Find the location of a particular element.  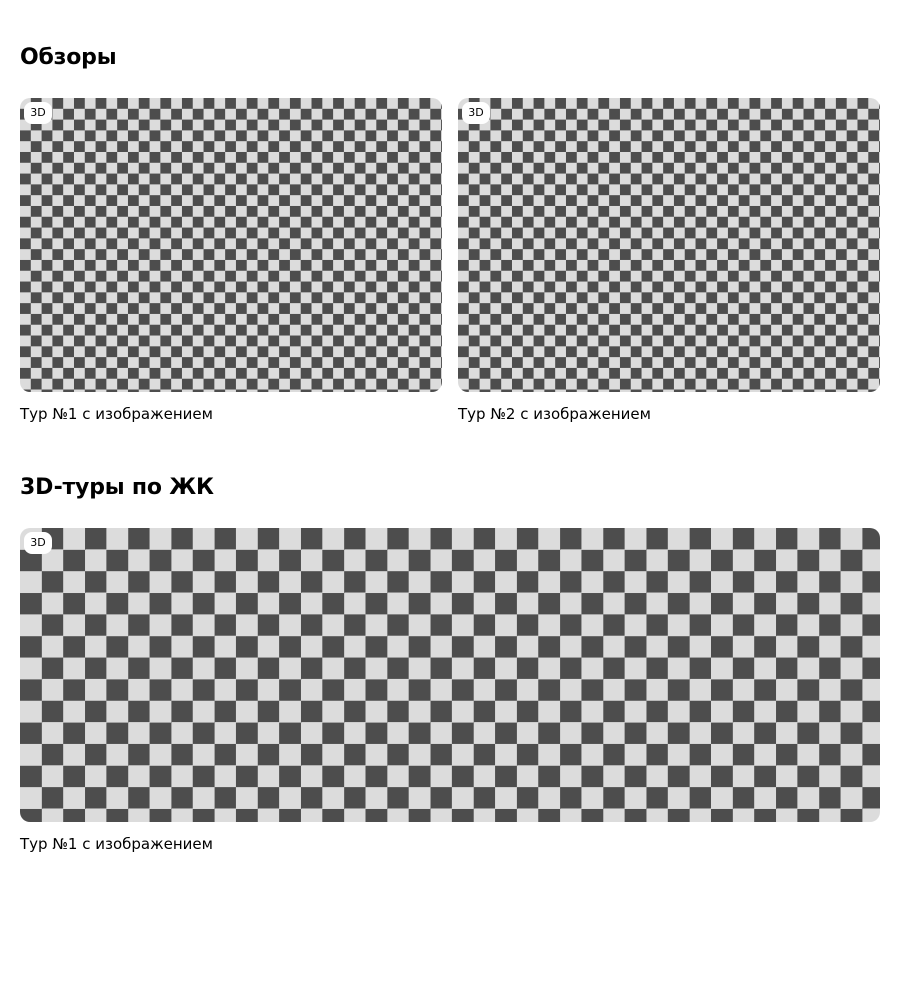

tour-caption: Тур №2 с изображением is located at coordinates (554, 414).